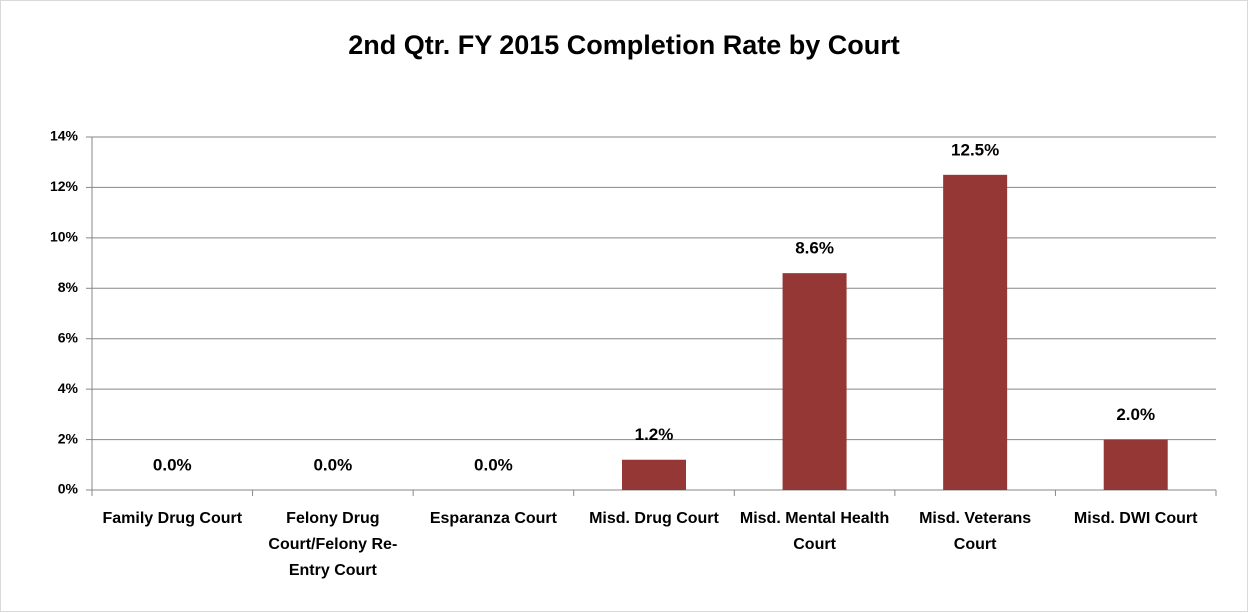 This screenshot has width=1249, height=613. I want to click on y-tick-label: 10%, so click(64, 237).